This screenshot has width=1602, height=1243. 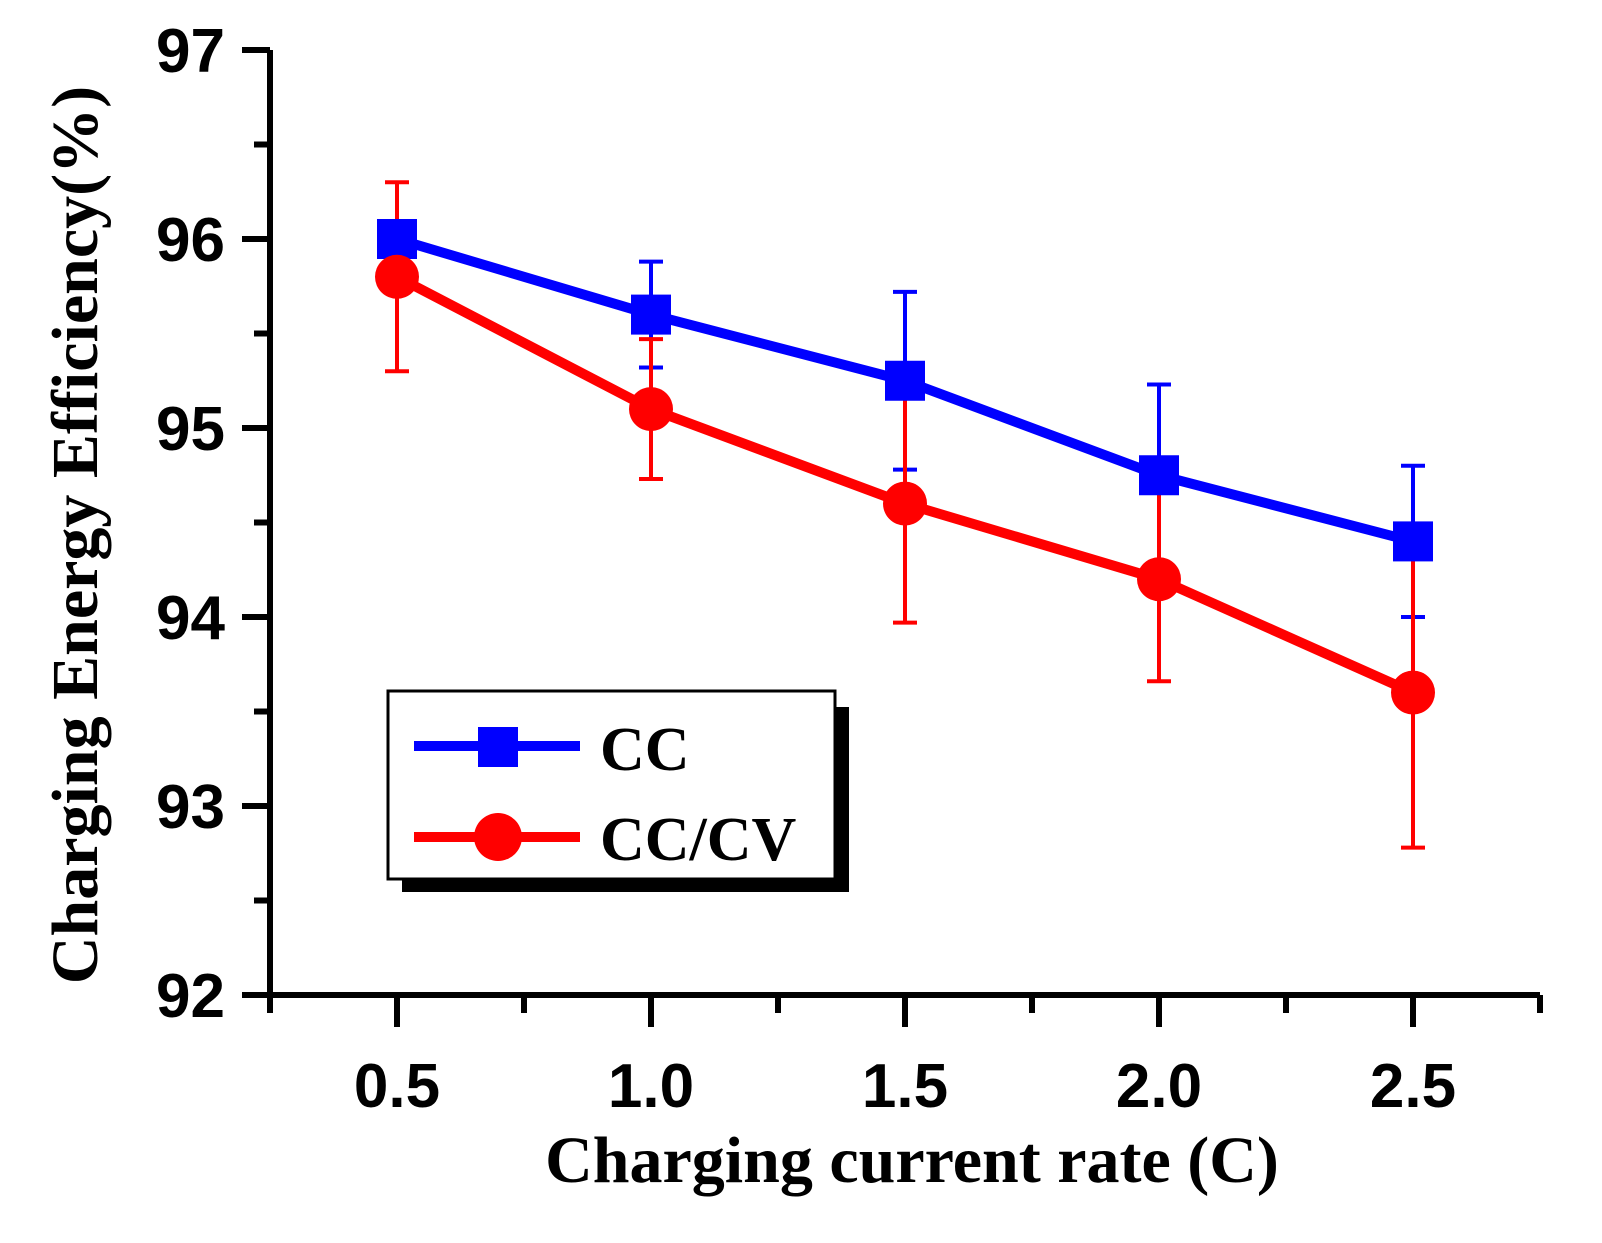 I want to click on legend-marker-cc, so click(x=498, y=747).